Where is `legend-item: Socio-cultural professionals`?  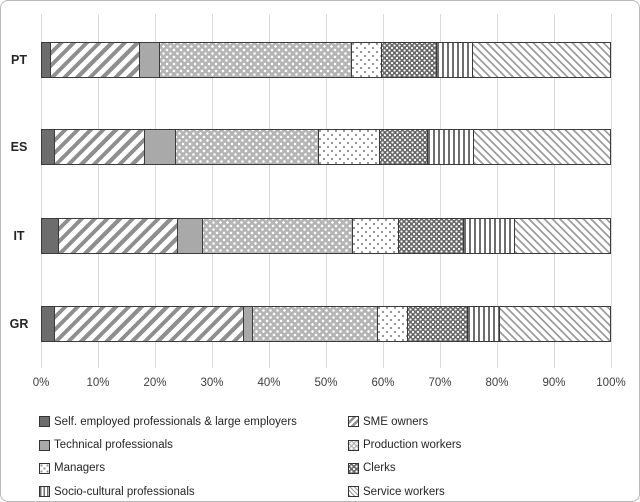
legend-item: Socio-cultural professionals is located at coordinates (193, 490).